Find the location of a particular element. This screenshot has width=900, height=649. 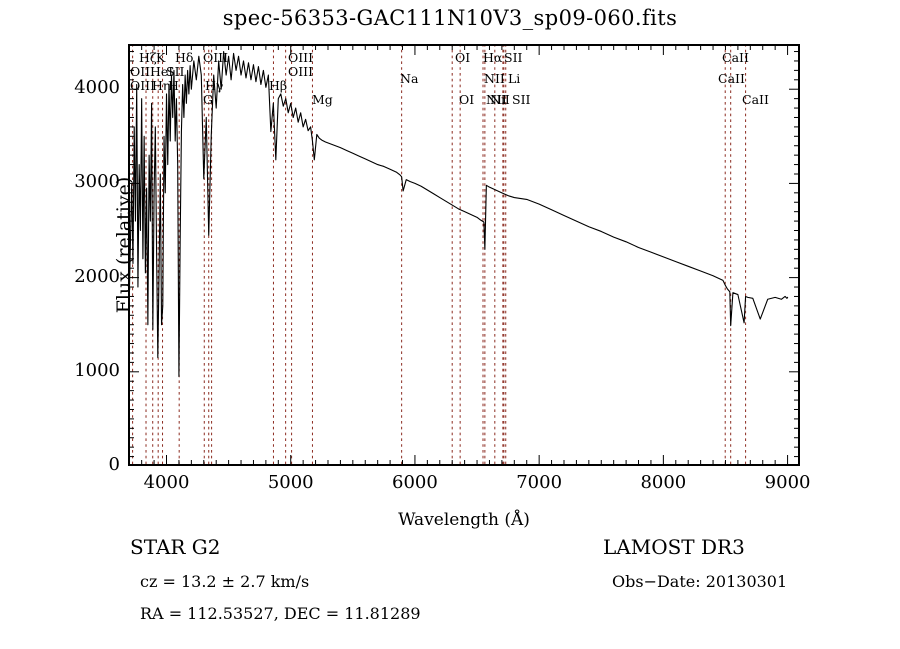

line-label-h: Hη is located at coordinates (161, 85).